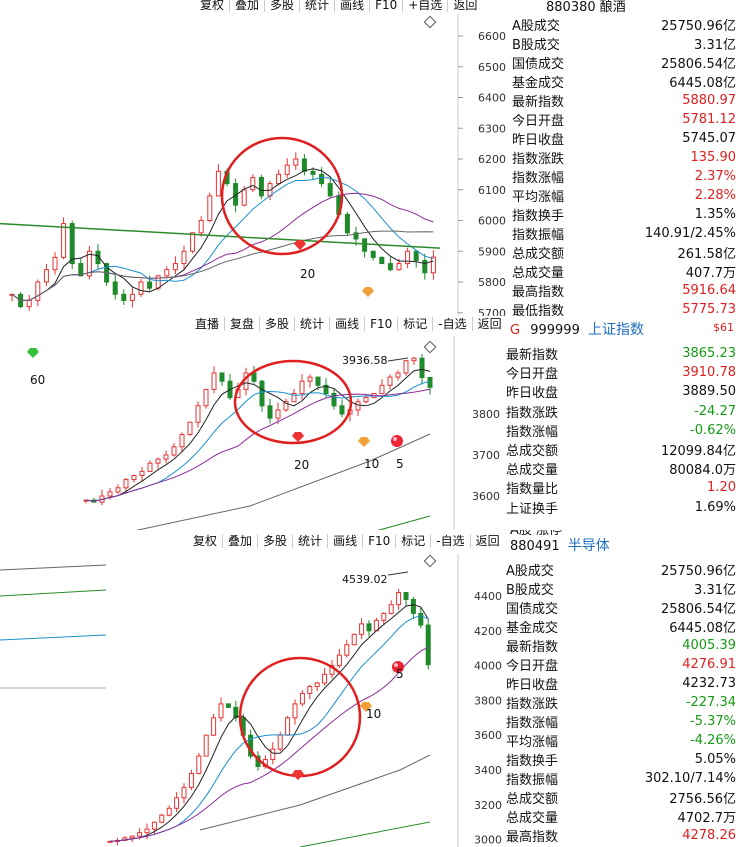 The height and width of the screenshot is (847, 740). Describe the element at coordinates (626, 309) in the screenshot. I see `info-row: 最低指数 5775.73` at that location.